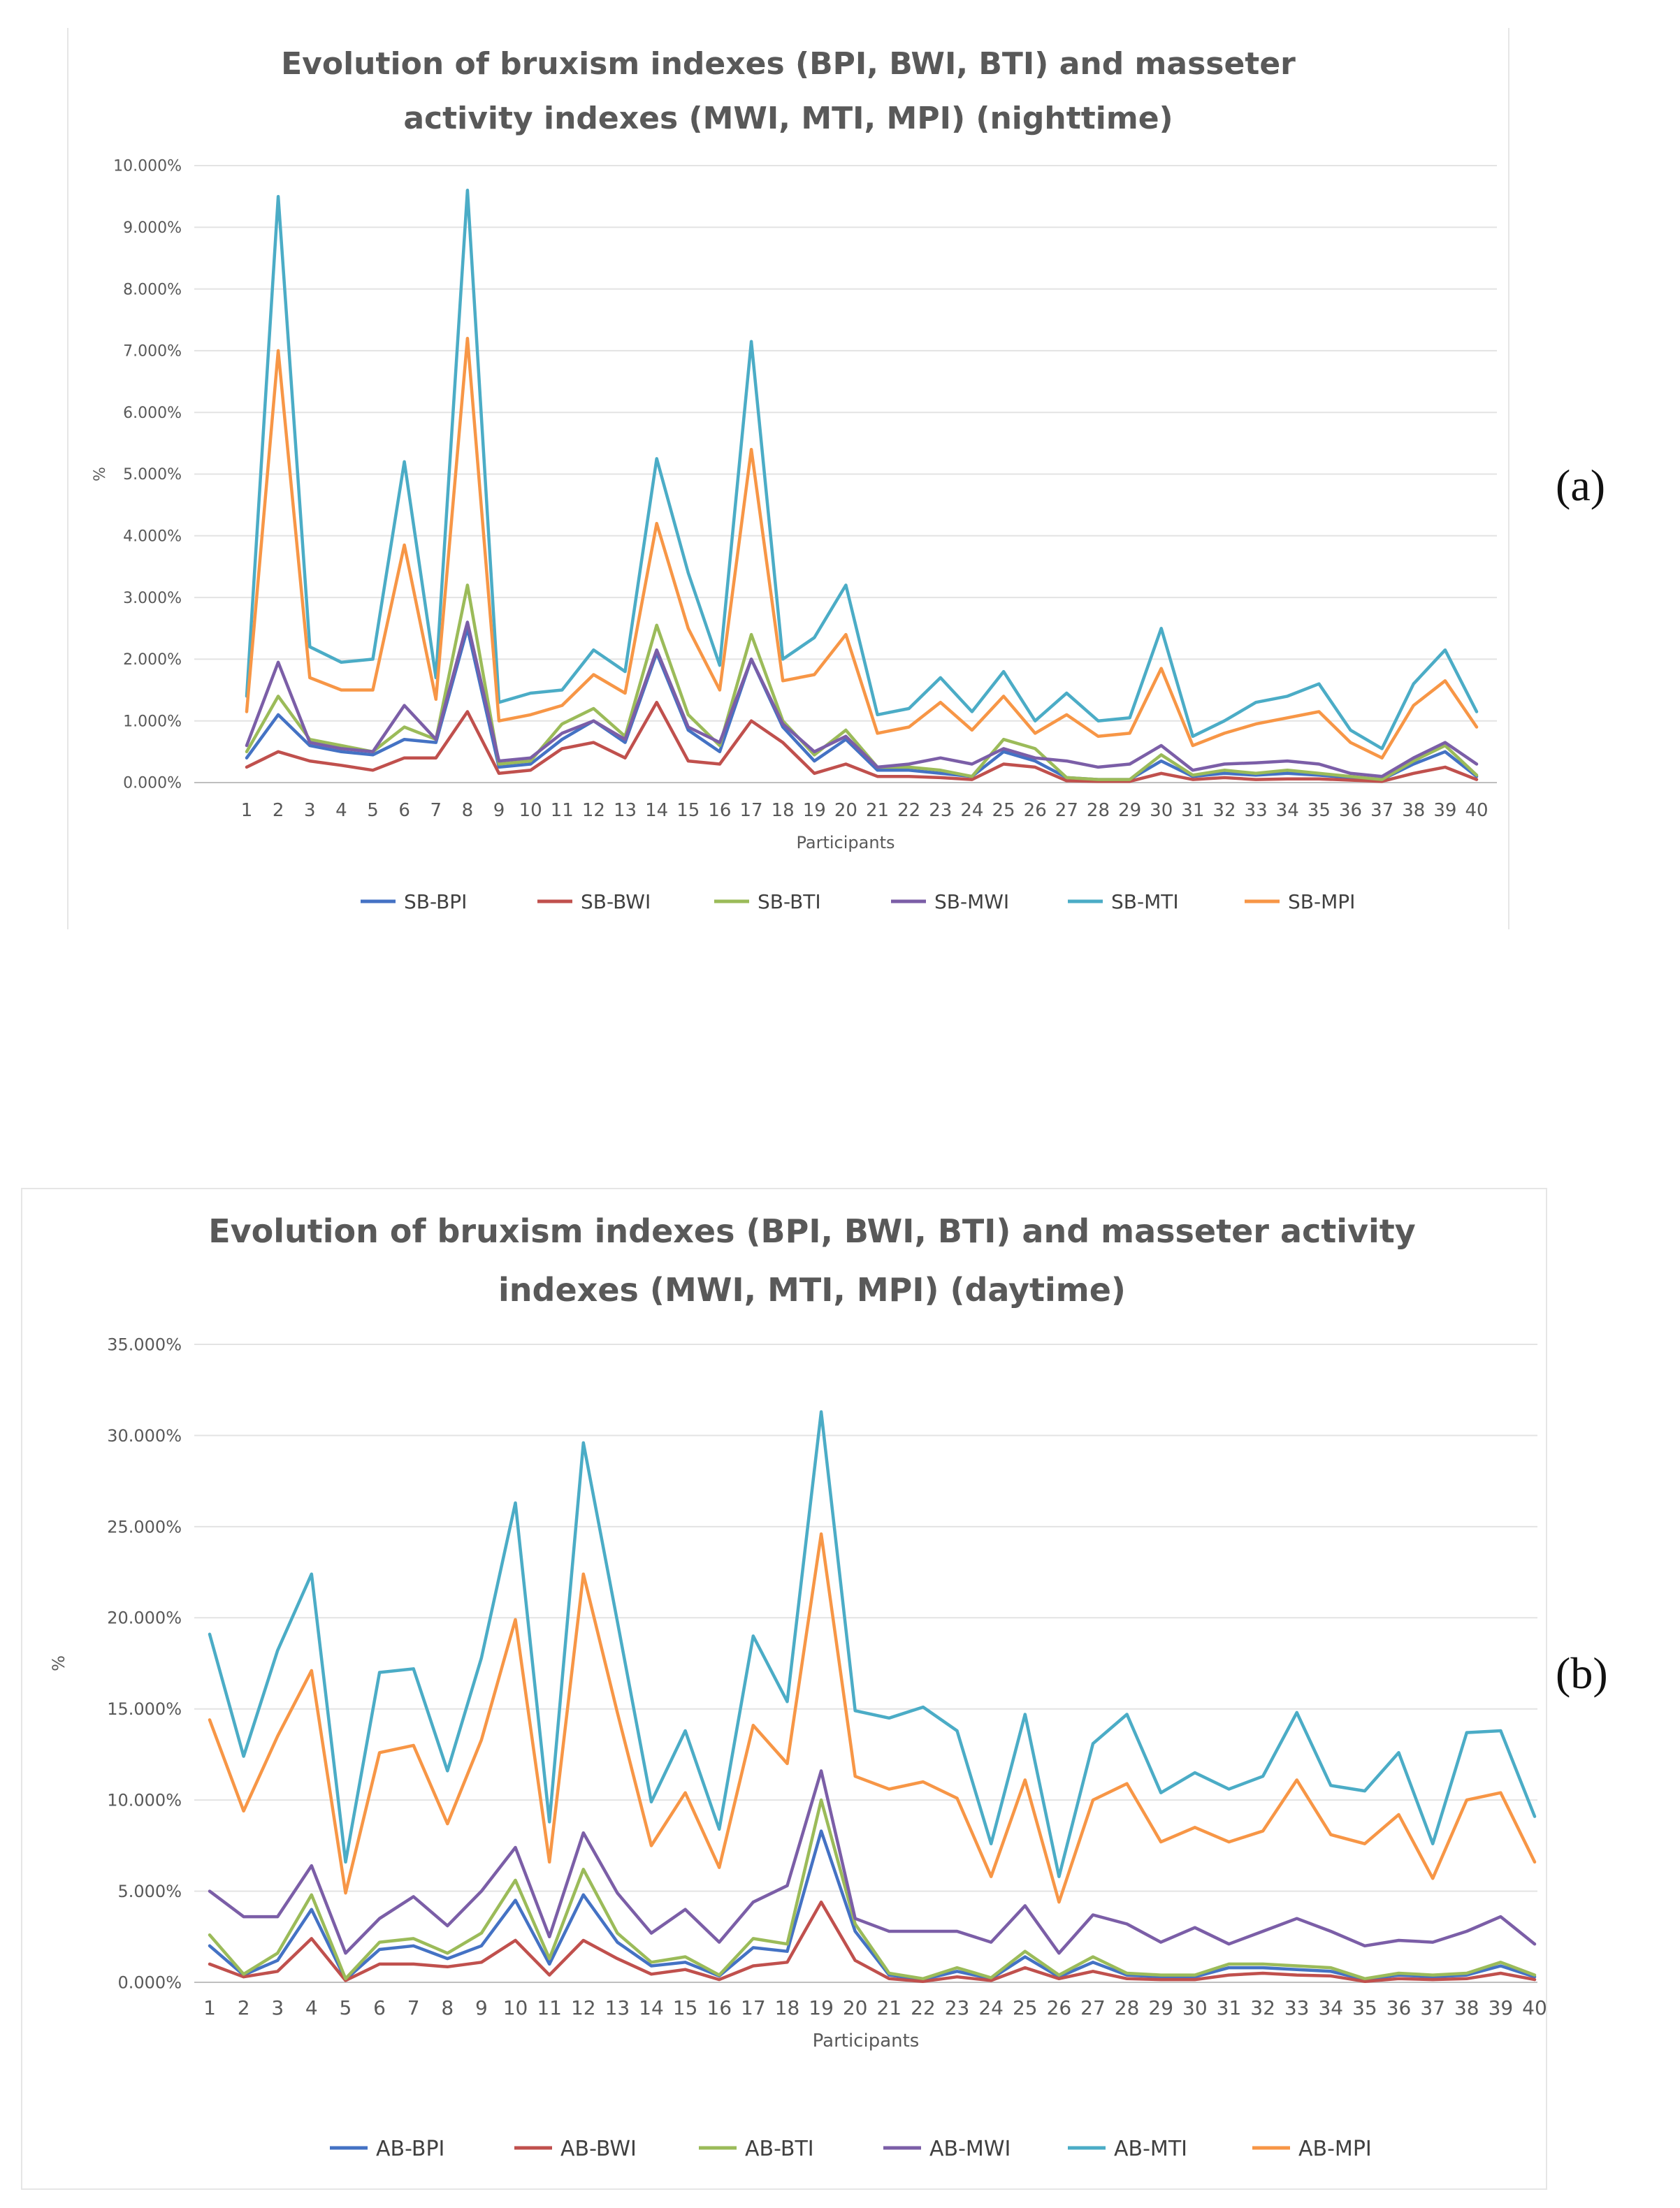  Describe the element at coordinates (247, 810) in the screenshot. I see `night-x-tick-label: 1` at that location.